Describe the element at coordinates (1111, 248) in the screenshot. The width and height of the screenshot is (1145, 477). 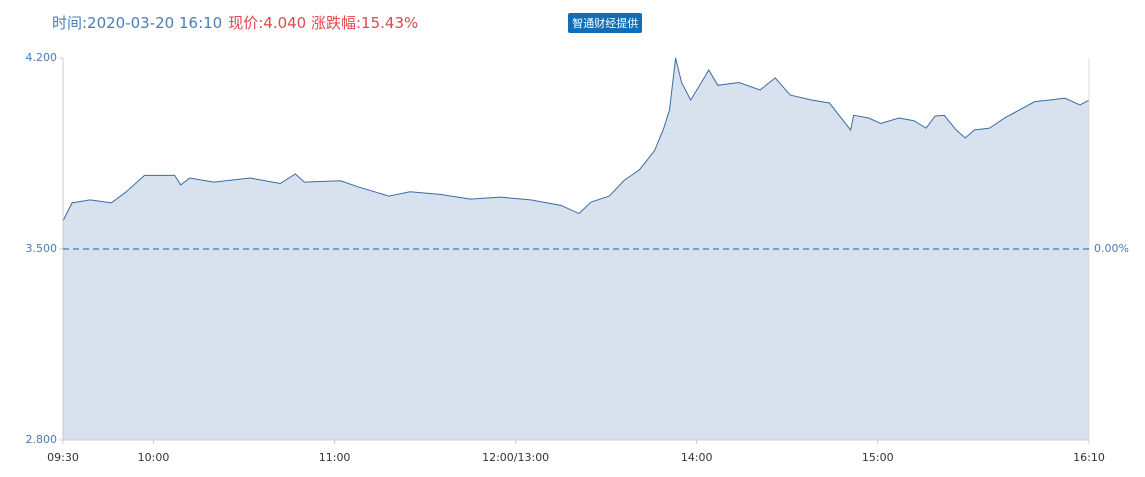
I see `reference-label: 0.00%` at that location.